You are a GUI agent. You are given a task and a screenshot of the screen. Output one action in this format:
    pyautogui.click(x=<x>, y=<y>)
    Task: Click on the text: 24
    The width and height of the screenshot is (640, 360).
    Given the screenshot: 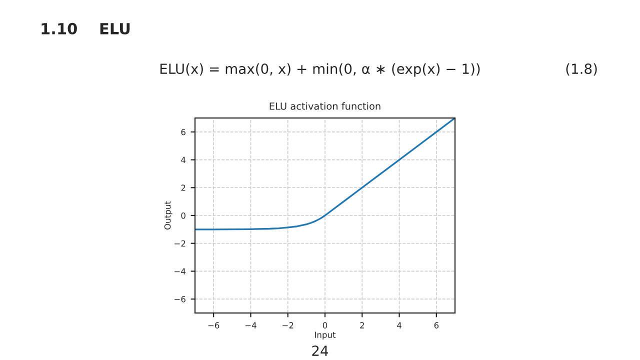 What is the action you would take?
    pyautogui.click(x=320, y=351)
    